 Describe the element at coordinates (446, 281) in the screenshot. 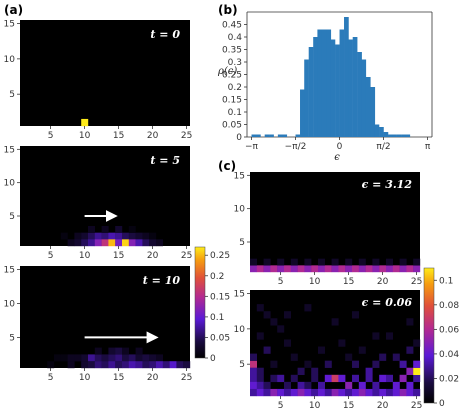

I see `colorbar-tick-label: 0.1` at that location.